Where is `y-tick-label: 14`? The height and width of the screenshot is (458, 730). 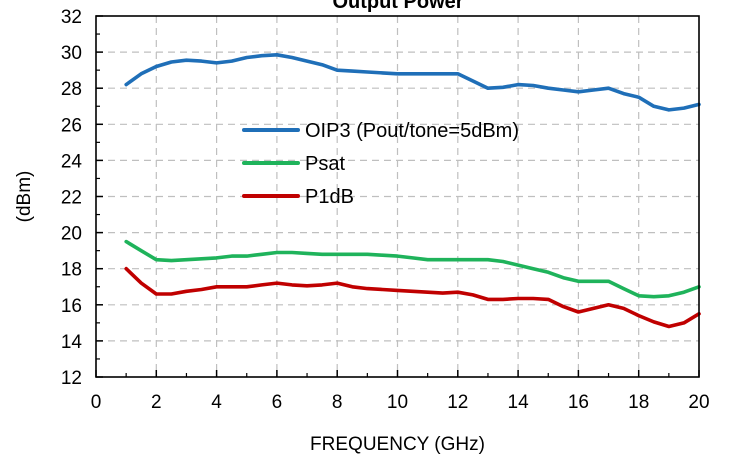 y-tick-label: 14 is located at coordinates (72, 342).